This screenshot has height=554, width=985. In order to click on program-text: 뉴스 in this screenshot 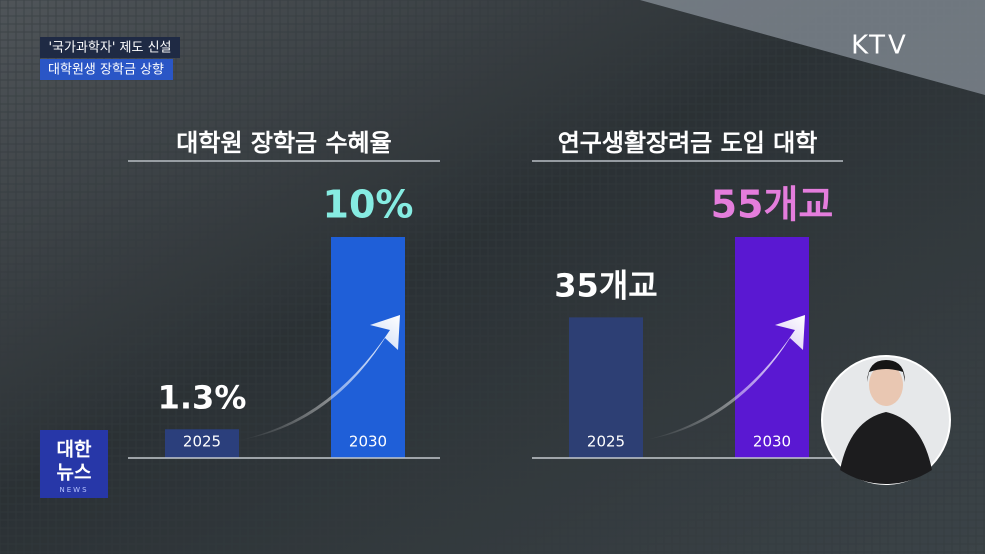, I will do `click(74, 473)`.